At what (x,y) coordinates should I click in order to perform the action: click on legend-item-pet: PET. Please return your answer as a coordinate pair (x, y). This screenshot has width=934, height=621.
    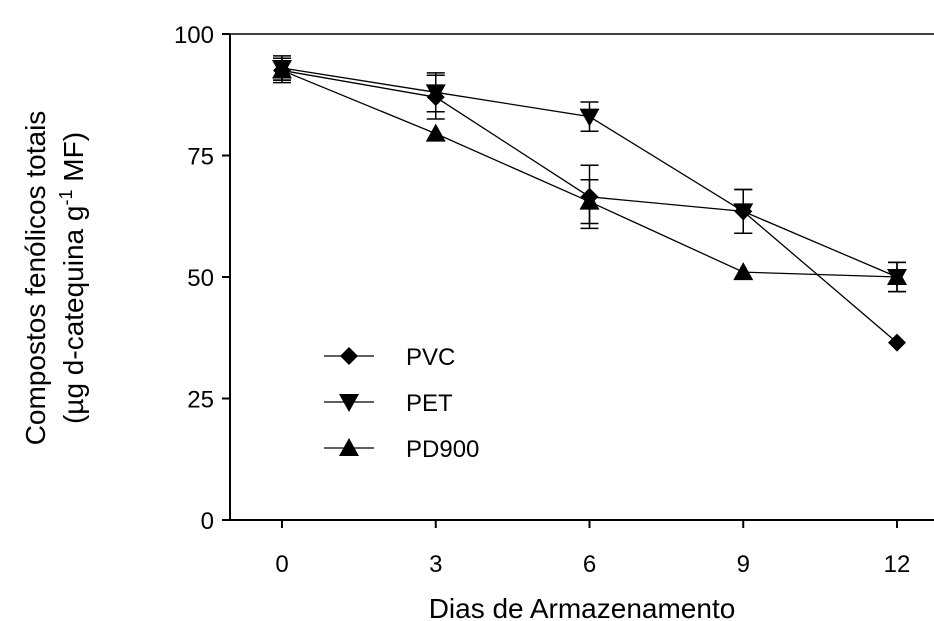
    Looking at the image, I should click on (388, 403).